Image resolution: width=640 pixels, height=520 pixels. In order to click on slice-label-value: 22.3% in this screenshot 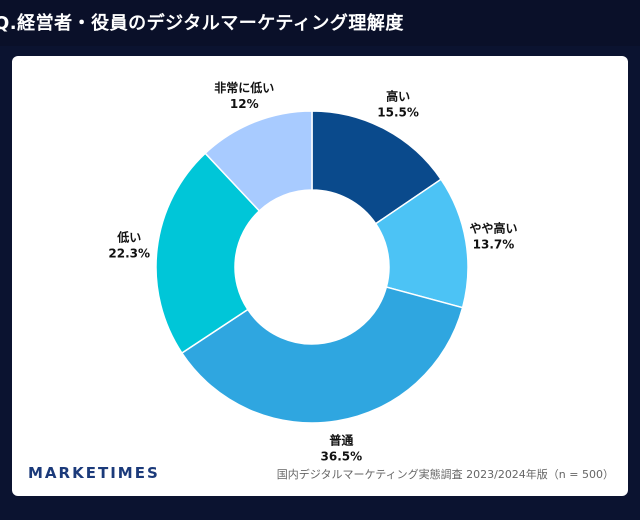, I will do `click(129, 254)`.